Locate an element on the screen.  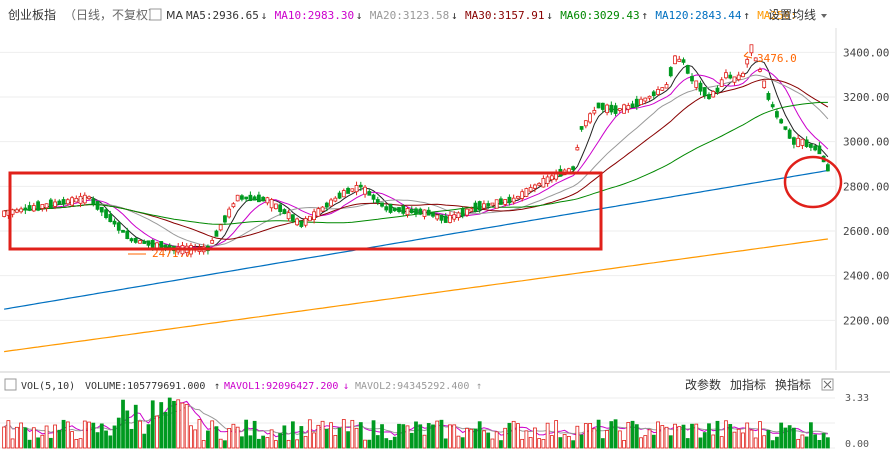
ma-legend-arrow: ↑ is located at coordinates (644, 15).